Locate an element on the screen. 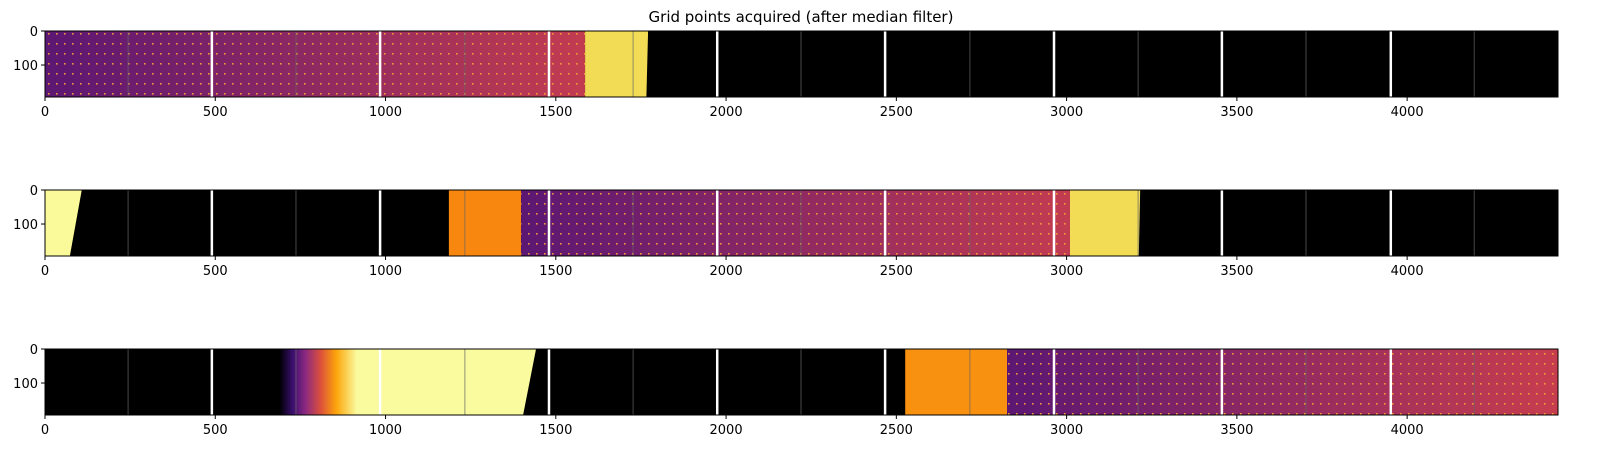 The image size is (1606, 464). region-fade is located at coordinates (408, 382).